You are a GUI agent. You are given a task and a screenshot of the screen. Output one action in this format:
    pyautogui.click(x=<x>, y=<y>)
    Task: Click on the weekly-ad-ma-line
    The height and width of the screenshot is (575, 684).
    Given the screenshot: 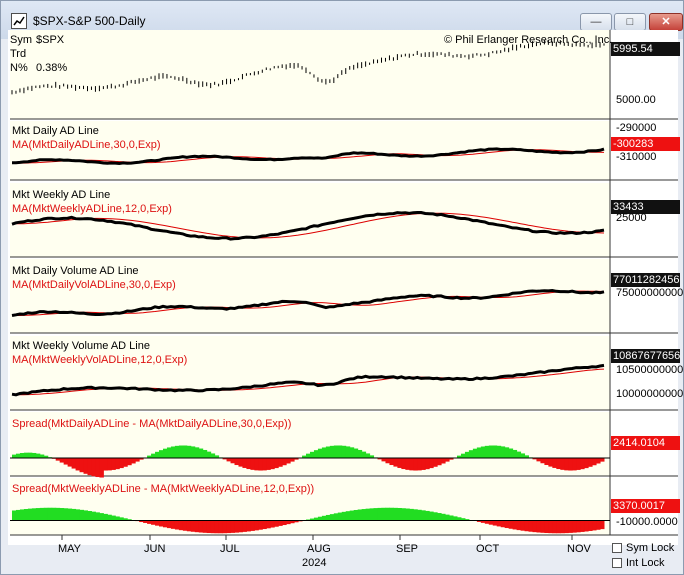 What is the action you would take?
    pyautogui.click(x=308, y=225)
    